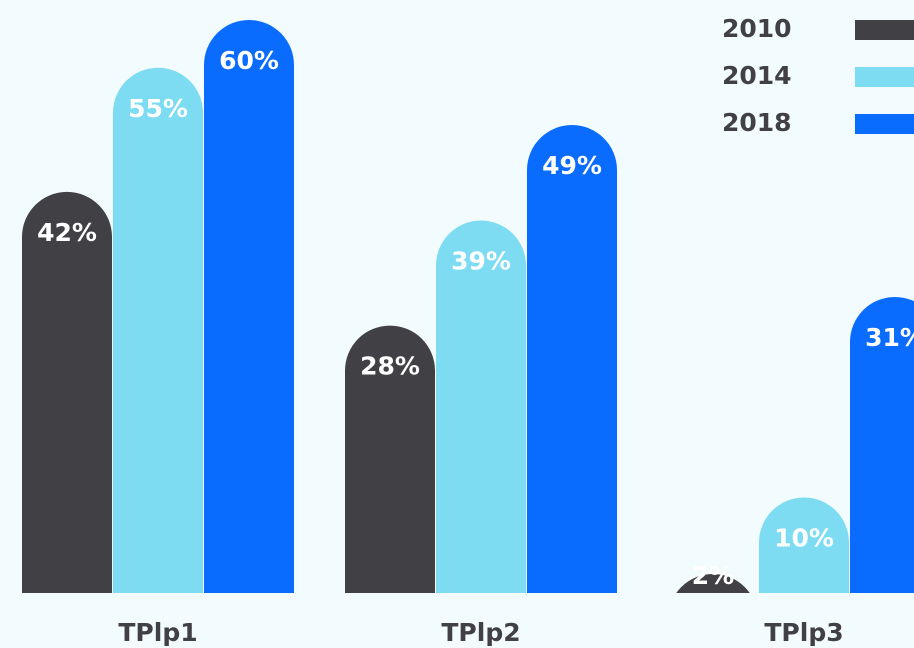 The height and width of the screenshot is (648, 914). What do you see at coordinates (157, 632) in the screenshot?
I see `x-tick-label: TPlp1` at bounding box center [157, 632].